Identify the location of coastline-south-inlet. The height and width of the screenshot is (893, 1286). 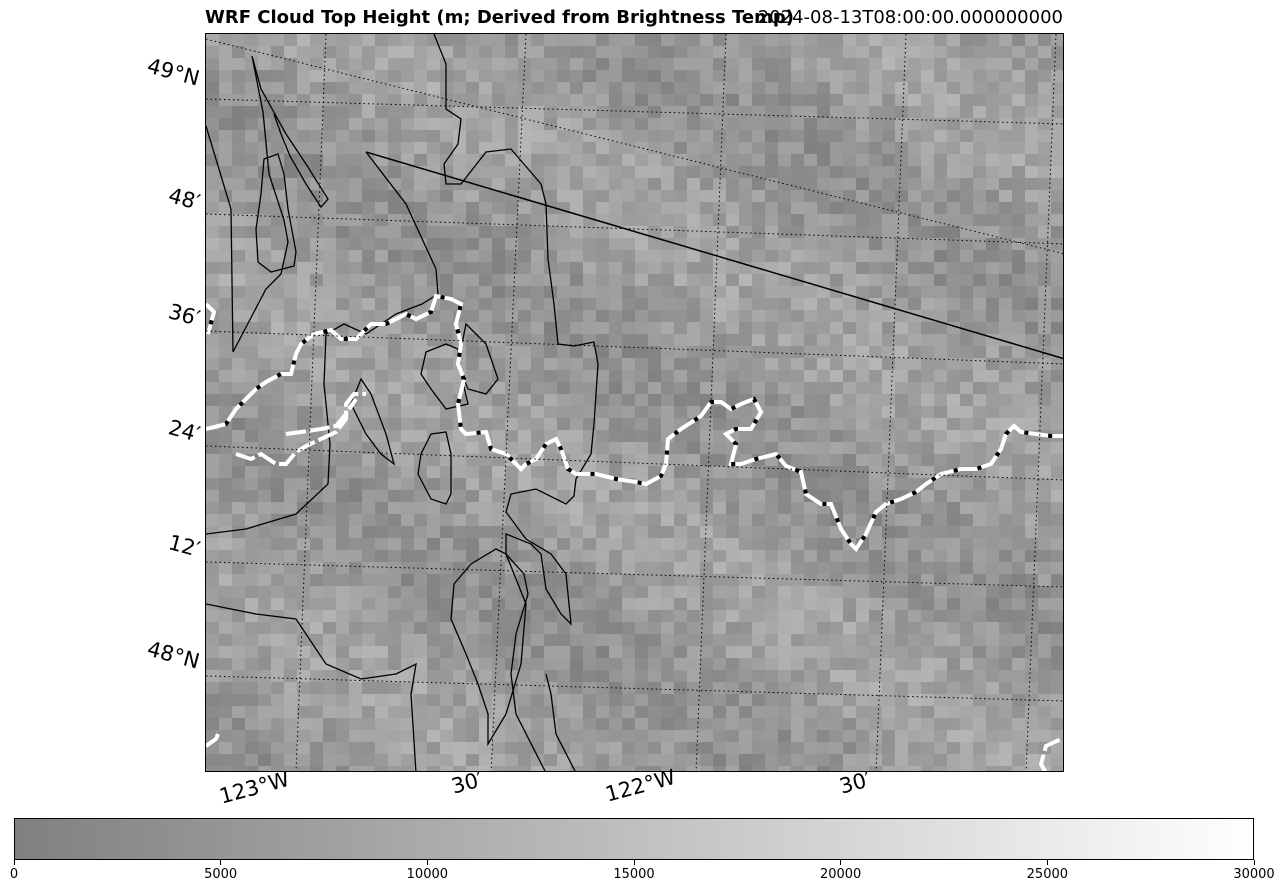
(488, 647).